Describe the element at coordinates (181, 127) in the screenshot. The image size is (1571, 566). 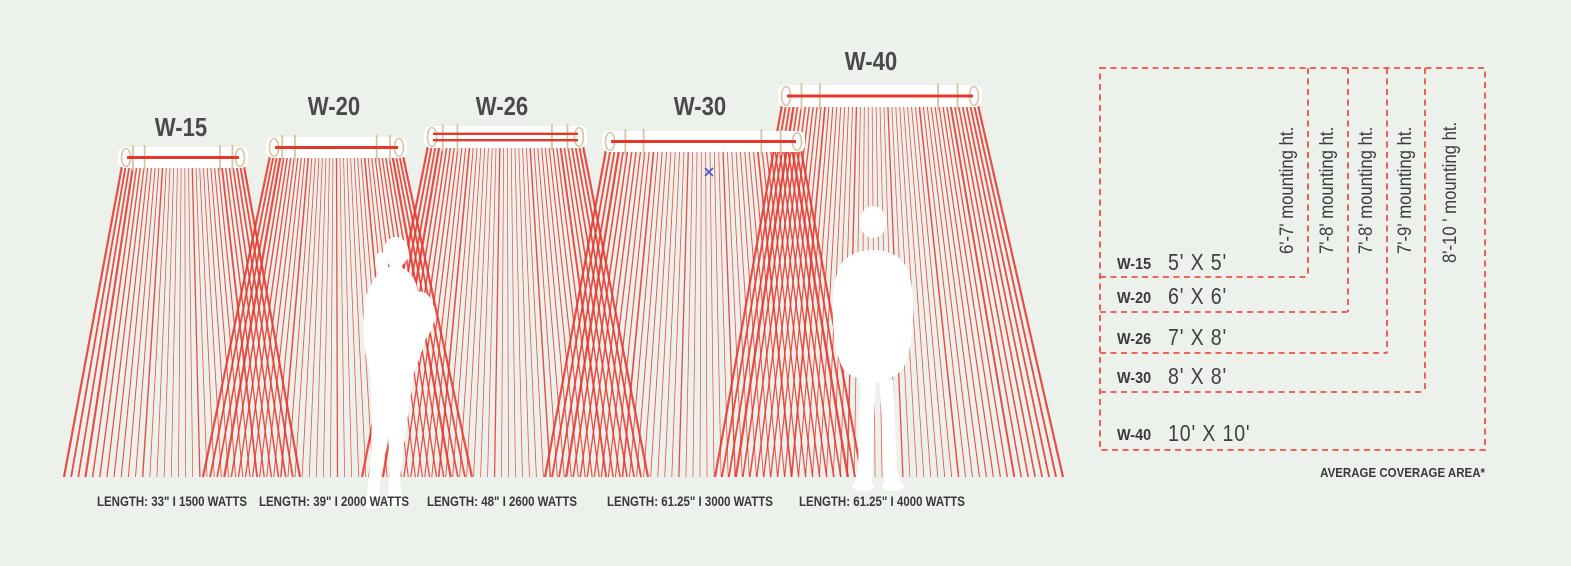
I see `unit-label-w15: W-15` at that location.